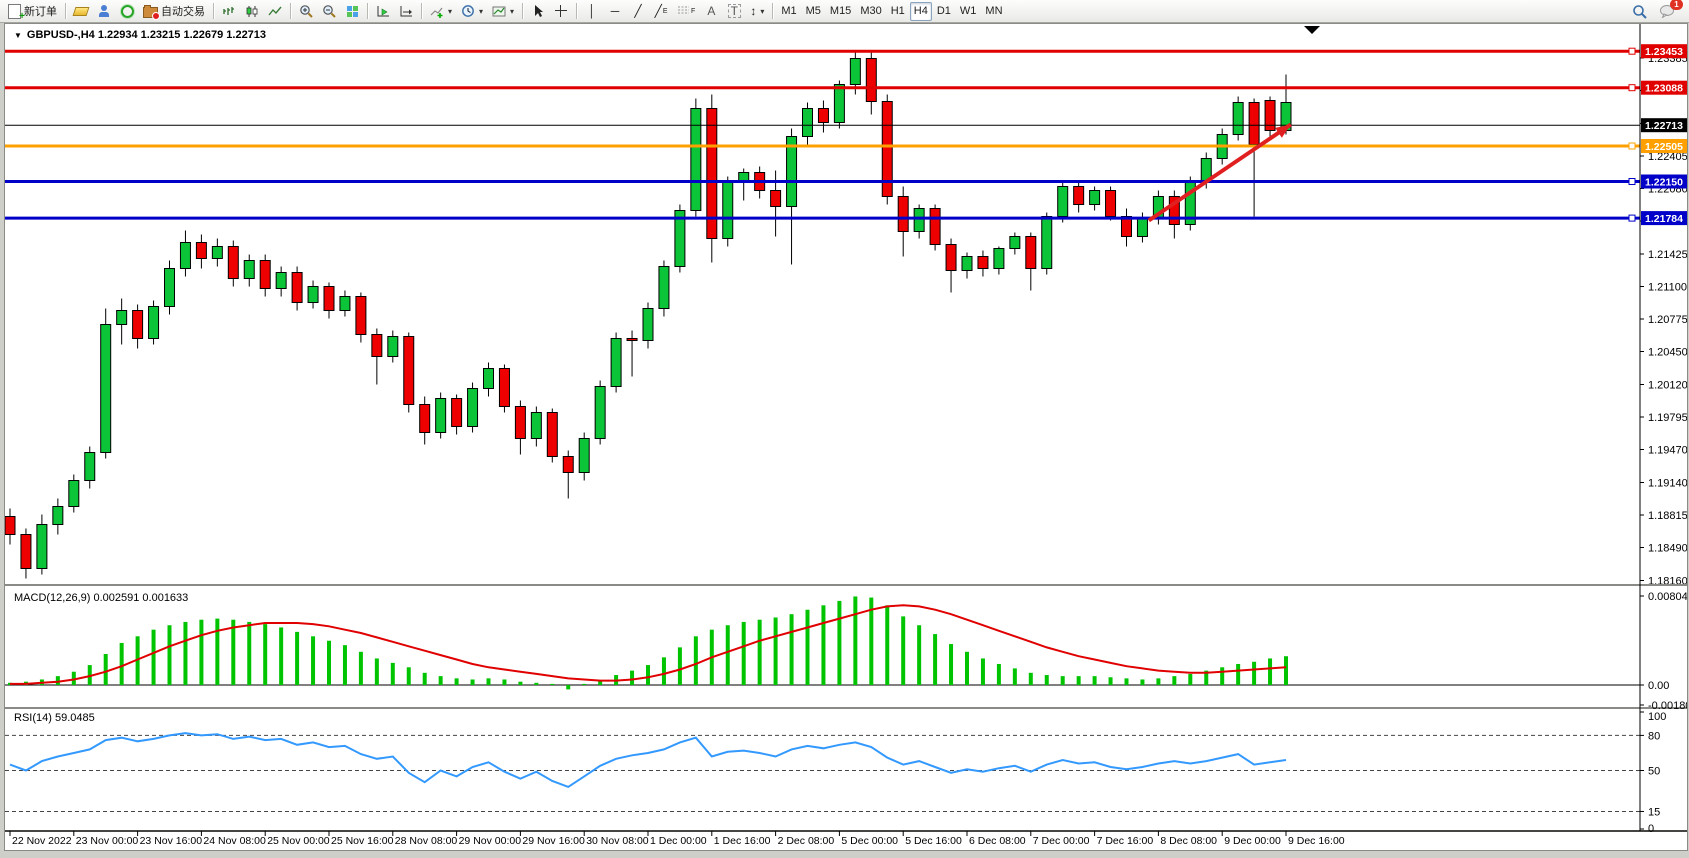 The height and width of the screenshot is (858, 1689). I want to click on timeframe-m1-button: M1, so click(788, 11).